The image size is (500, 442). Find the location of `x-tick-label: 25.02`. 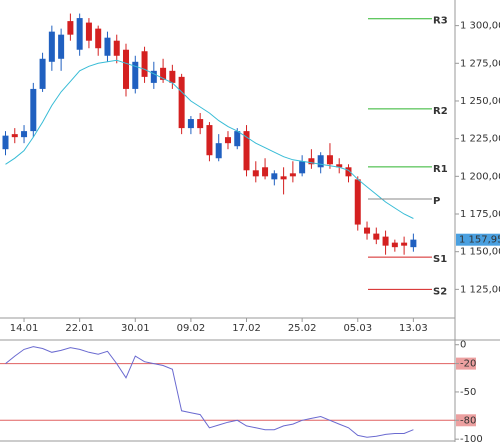

x-tick-label: 25.02 is located at coordinates (302, 328).